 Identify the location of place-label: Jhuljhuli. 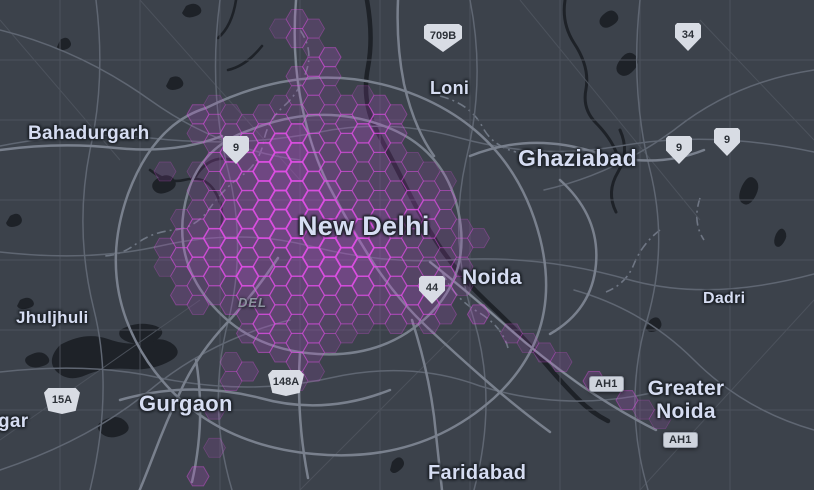
(52, 317).